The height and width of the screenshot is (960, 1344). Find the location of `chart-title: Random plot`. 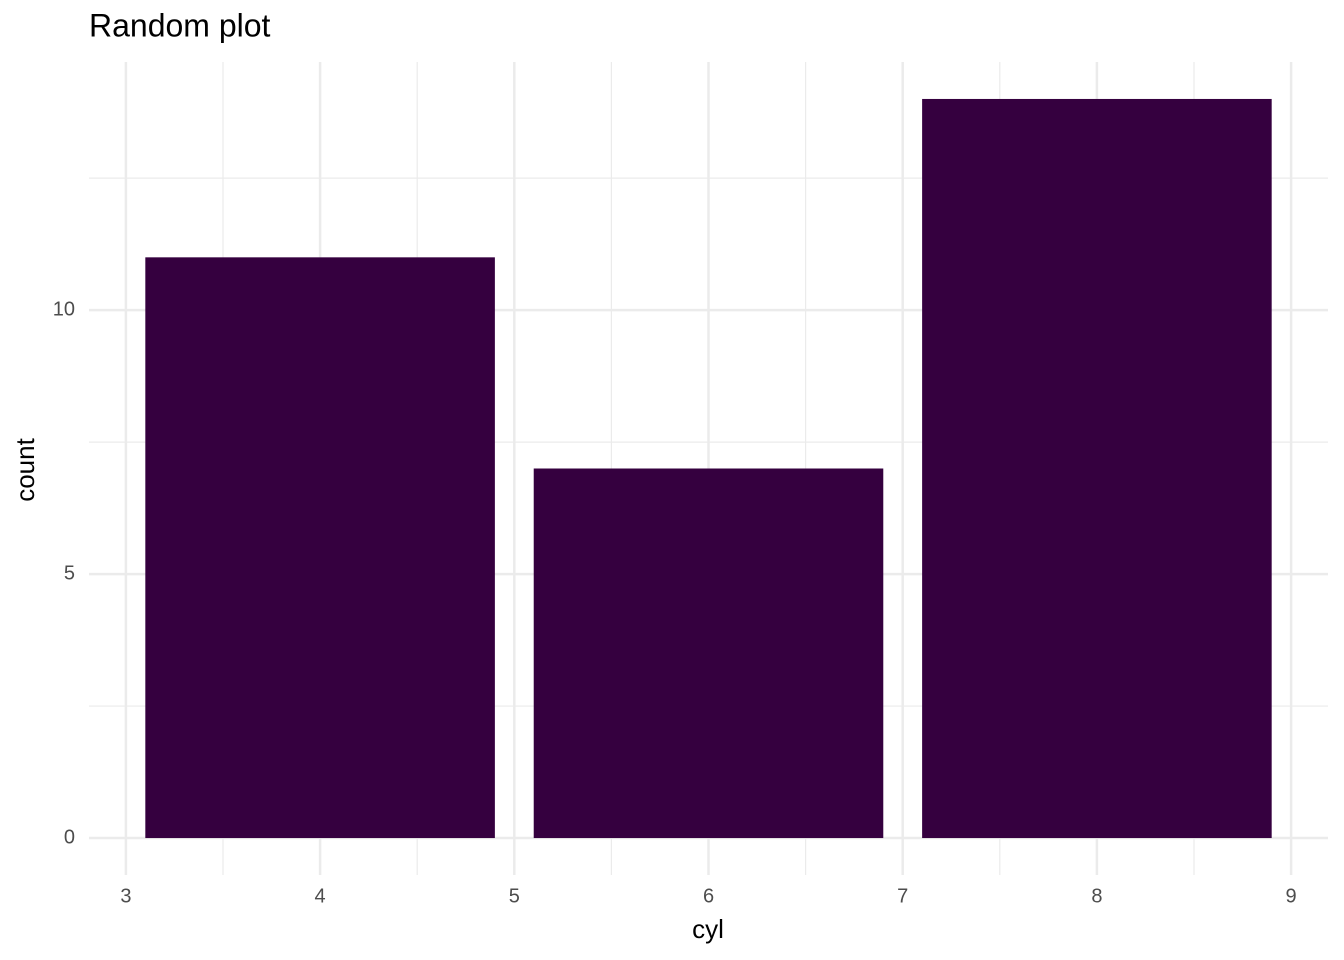

chart-title: Random plot is located at coordinates (180, 25).